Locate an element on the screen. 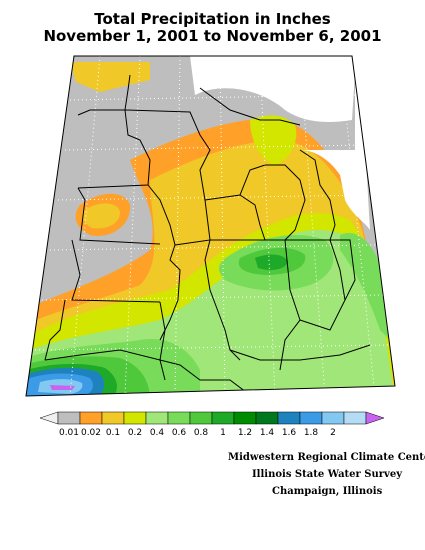  legend-label: 2 is located at coordinates (333, 433).